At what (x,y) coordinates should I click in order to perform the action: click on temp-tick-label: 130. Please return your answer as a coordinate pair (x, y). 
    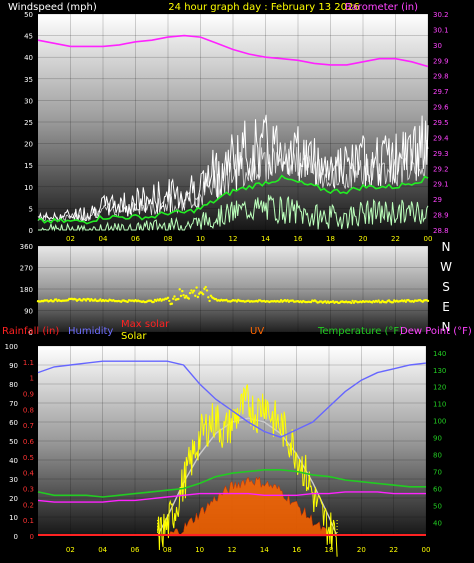
    Looking at the image, I should click on (439, 371).